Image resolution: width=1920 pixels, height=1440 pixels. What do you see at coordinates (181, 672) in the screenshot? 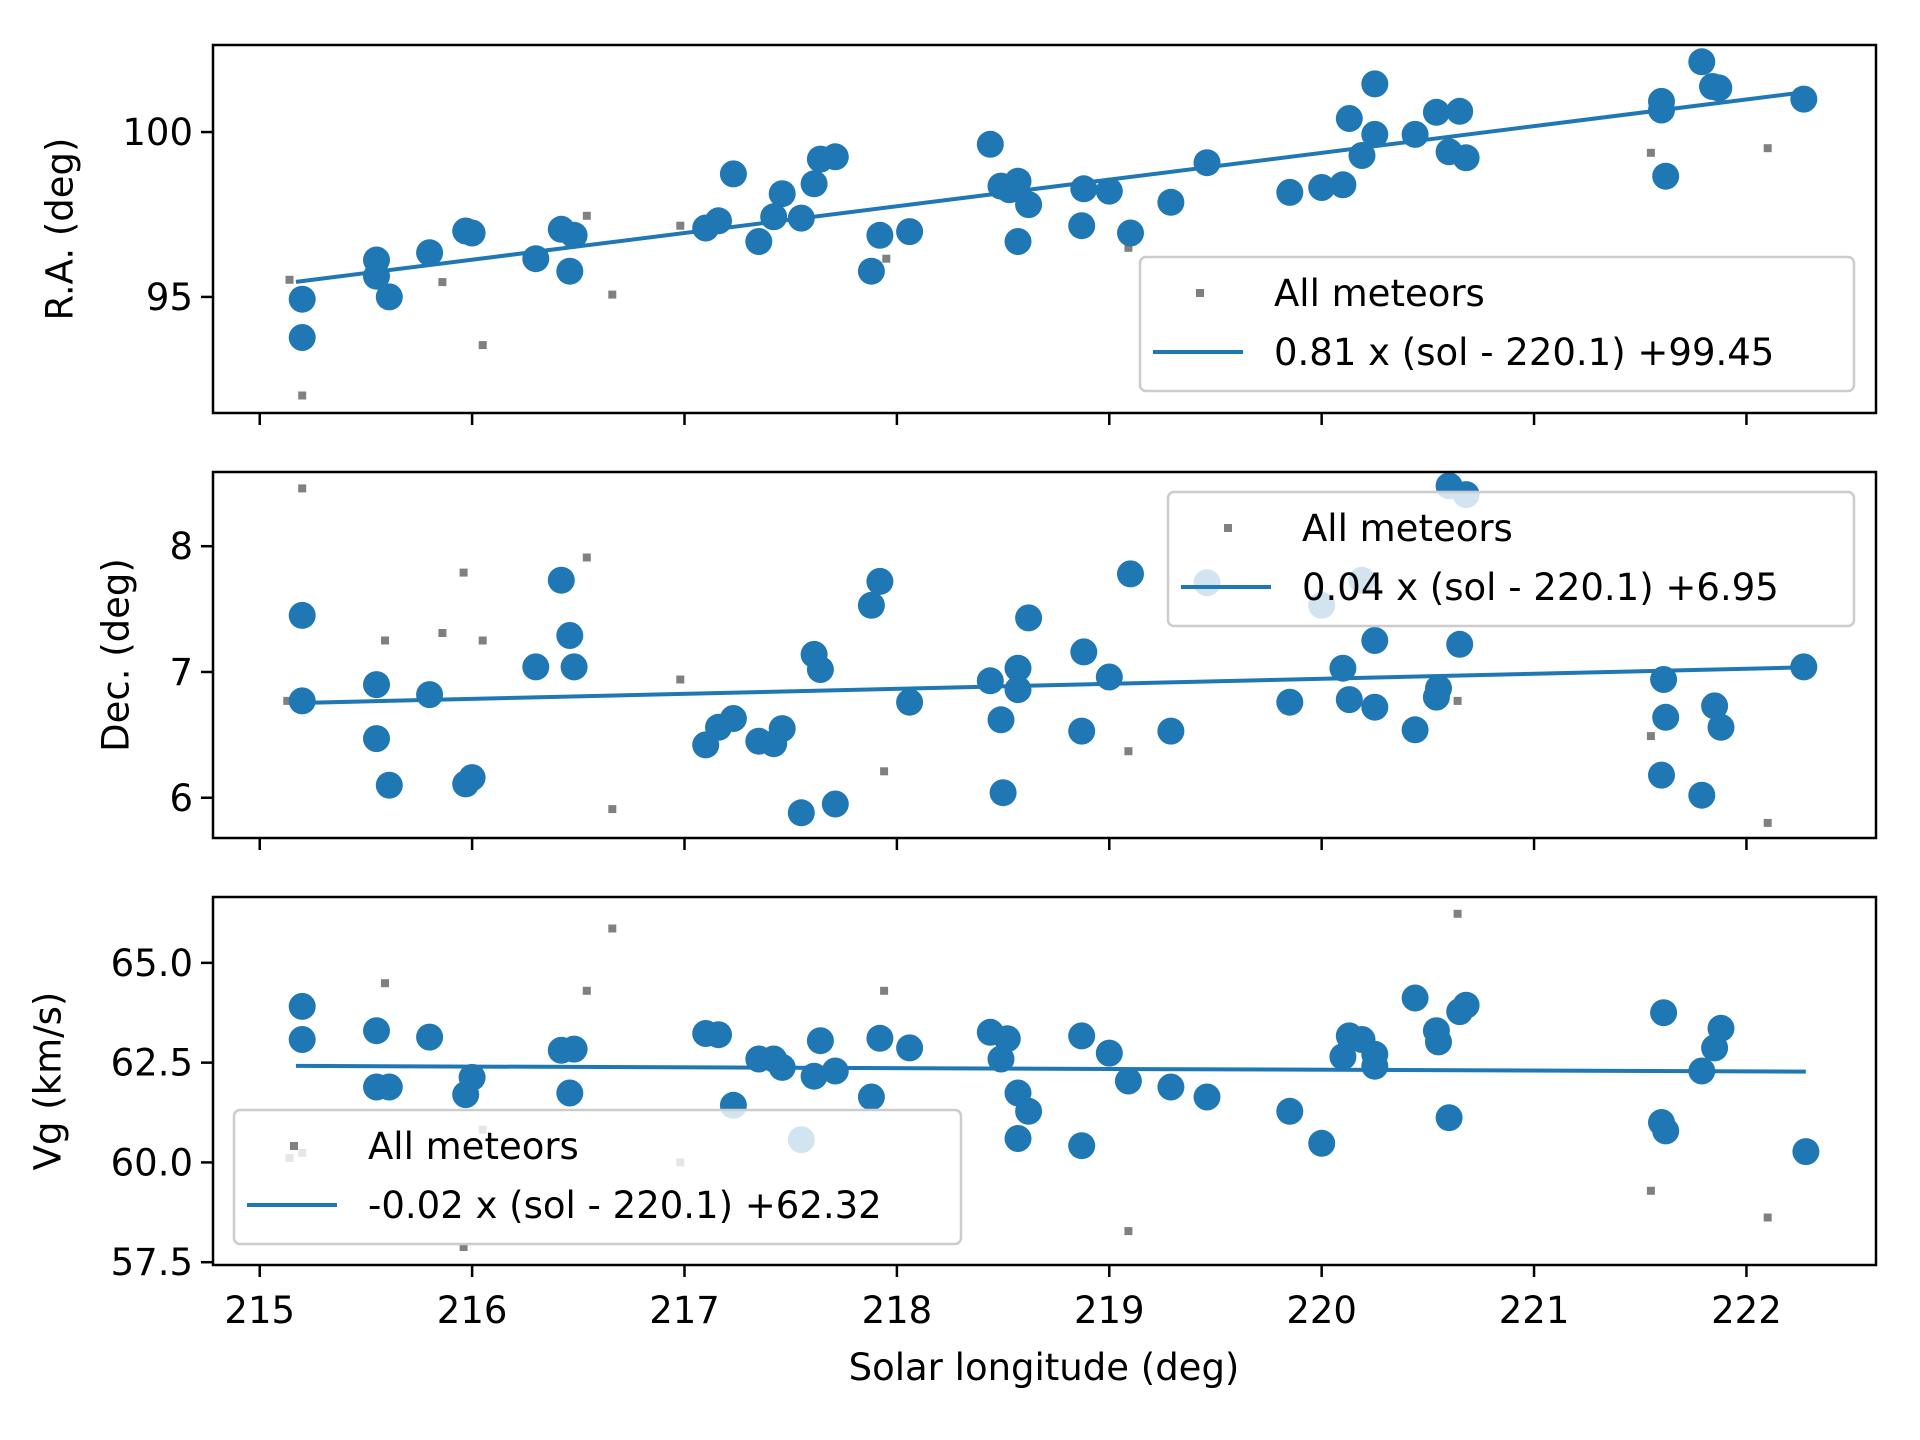
I see `y-tick-label: 7` at bounding box center [181, 672].